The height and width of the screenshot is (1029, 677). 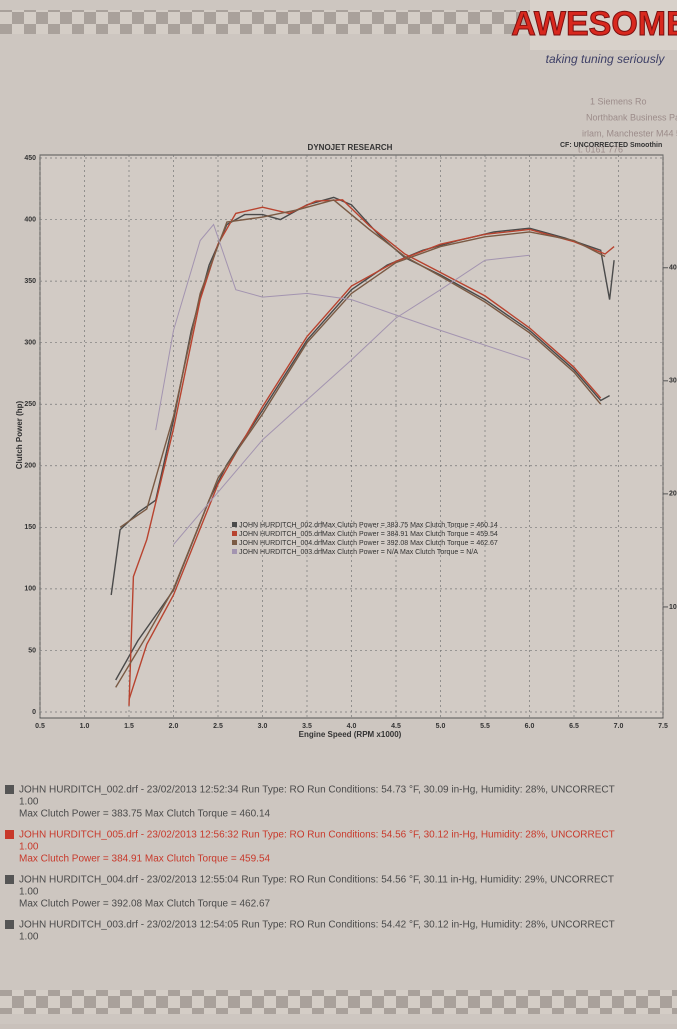 What do you see at coordinates (174, 726) in the screenshot?
I see `x-tick-label: 2.0` at bounding box center [174, 726].